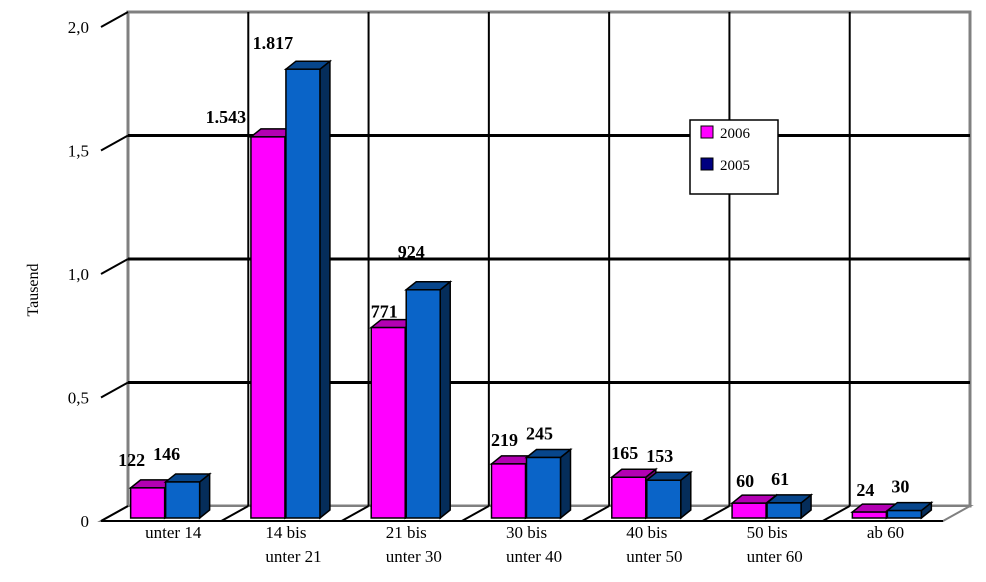  What do you see at coordinates (226, 117) in the screenshot?
I see `data-label: 1.543` at bounding box center [226, 117].